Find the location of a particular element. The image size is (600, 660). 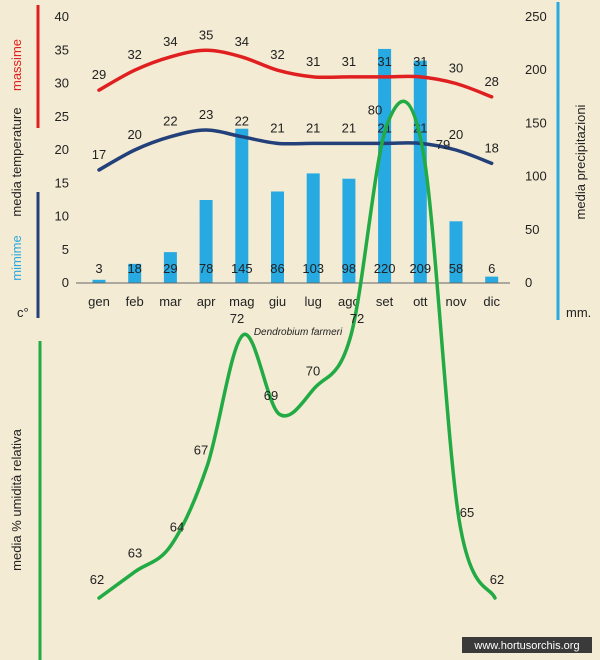

precip-bar-lug is located at coordinates (313, 228).